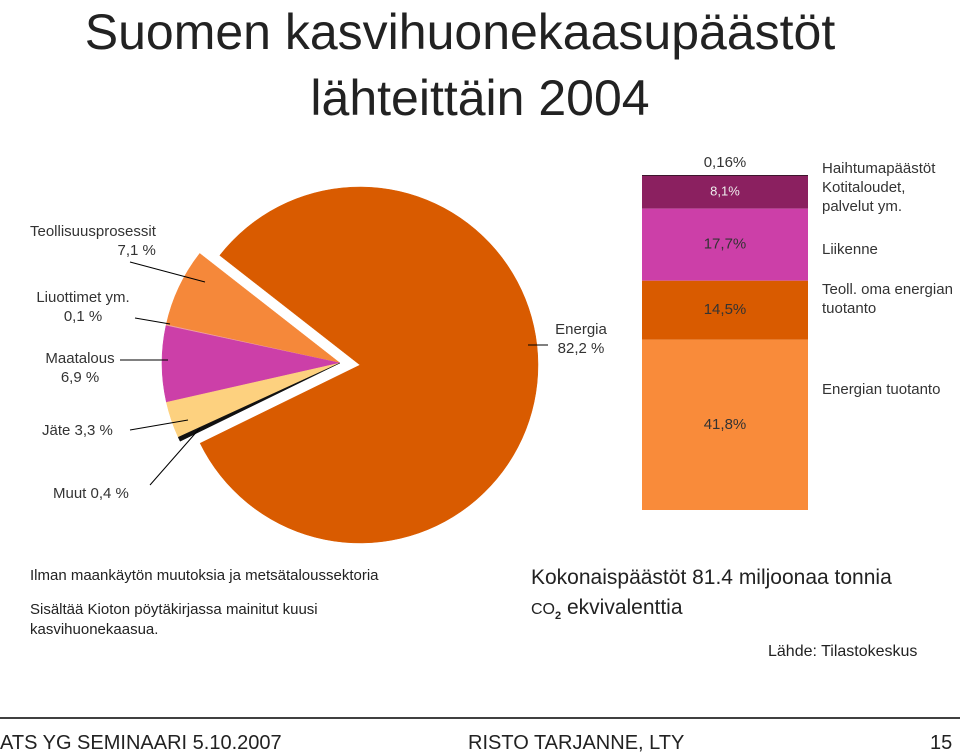 This screenshot has width=960, height=755. Describe the element at coordinates (864, 197) in the screenshot. I see `legend-entry: Kotitaloudet, palvelut ym.` at that location.